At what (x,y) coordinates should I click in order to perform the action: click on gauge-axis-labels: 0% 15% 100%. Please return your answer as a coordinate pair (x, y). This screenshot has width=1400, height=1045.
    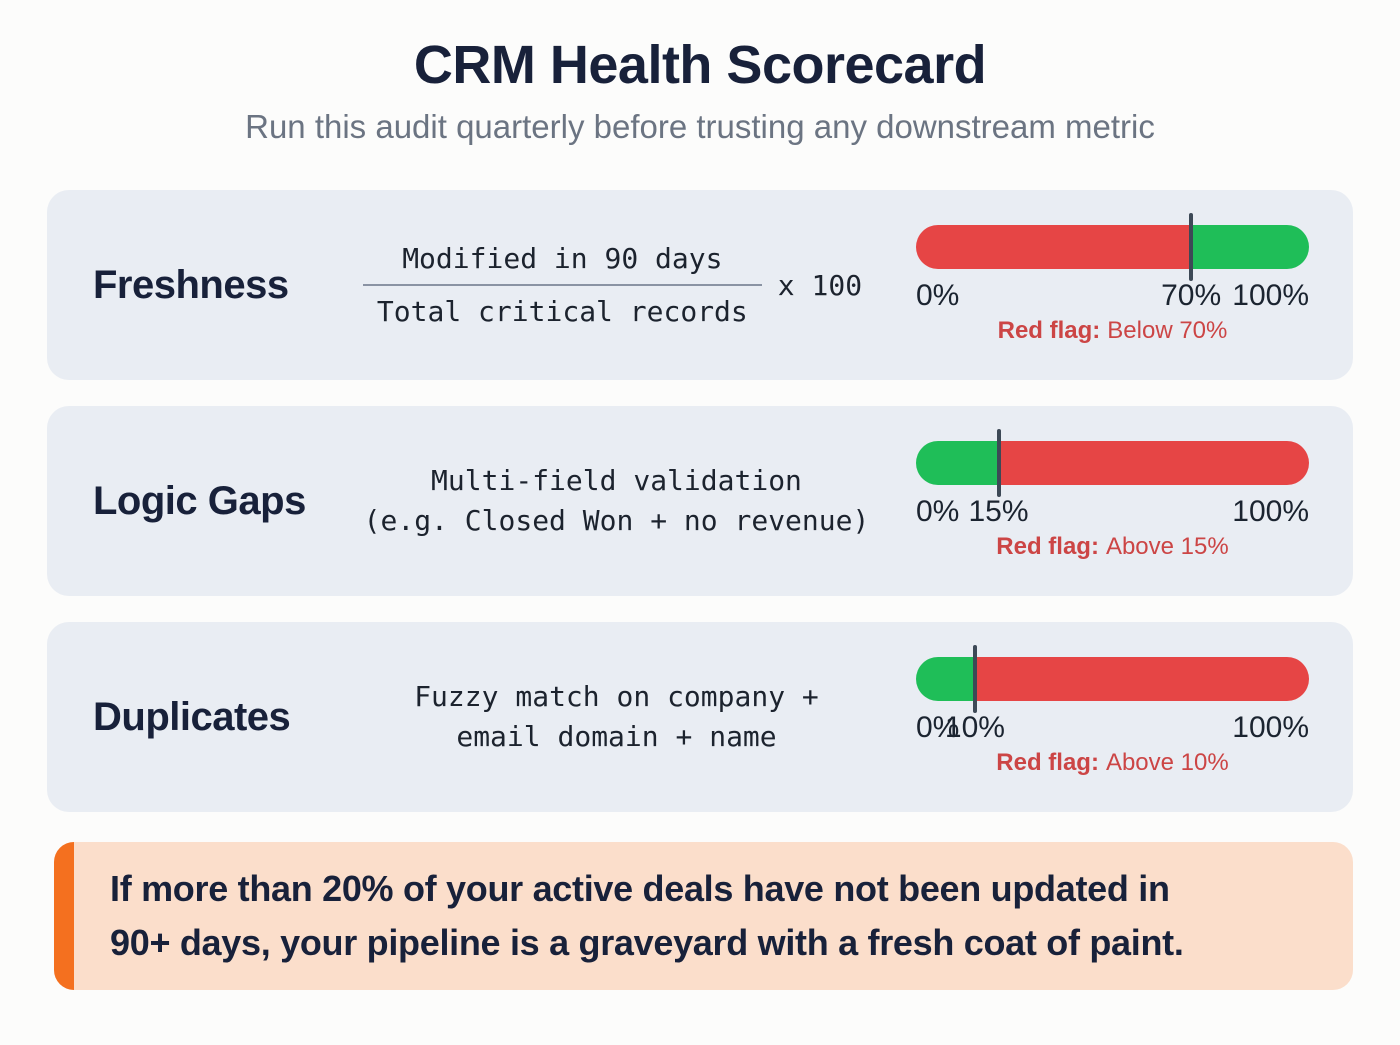
    Looking at the image, I should click on (1112, 512).